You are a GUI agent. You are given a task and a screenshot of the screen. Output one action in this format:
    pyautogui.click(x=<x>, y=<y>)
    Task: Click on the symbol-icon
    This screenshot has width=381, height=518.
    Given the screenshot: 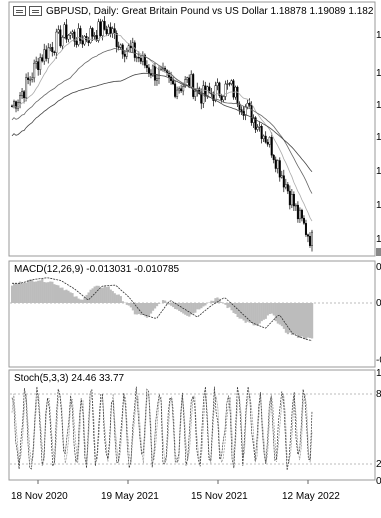 What is the action you would take?
    pyautogui.click(x=35, y=11)
    